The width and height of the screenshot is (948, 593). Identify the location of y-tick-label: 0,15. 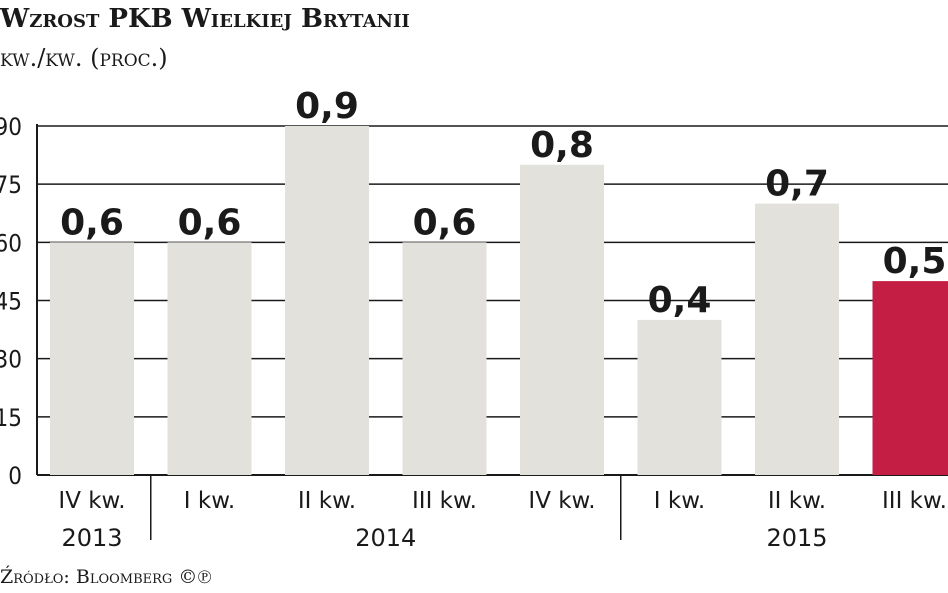
(11, 418).